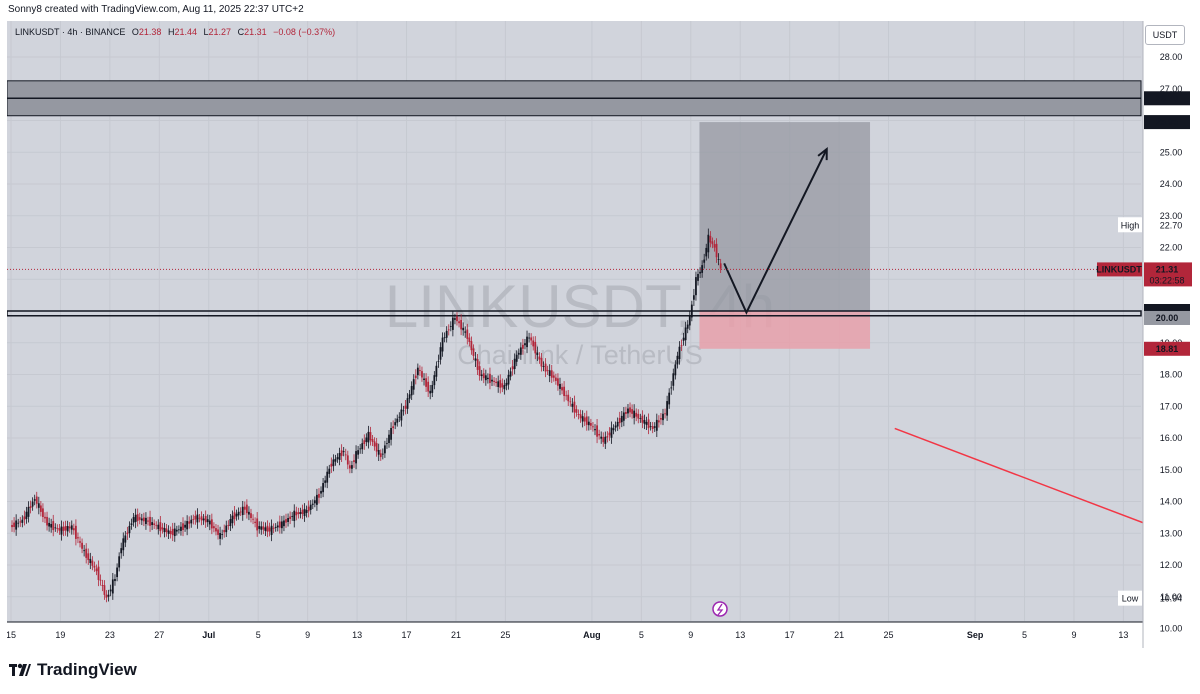 Image resolution: width=1200 pixels, height=694 pixels. I want to click on price-tick-label: 14.00, so click(1171, 502).